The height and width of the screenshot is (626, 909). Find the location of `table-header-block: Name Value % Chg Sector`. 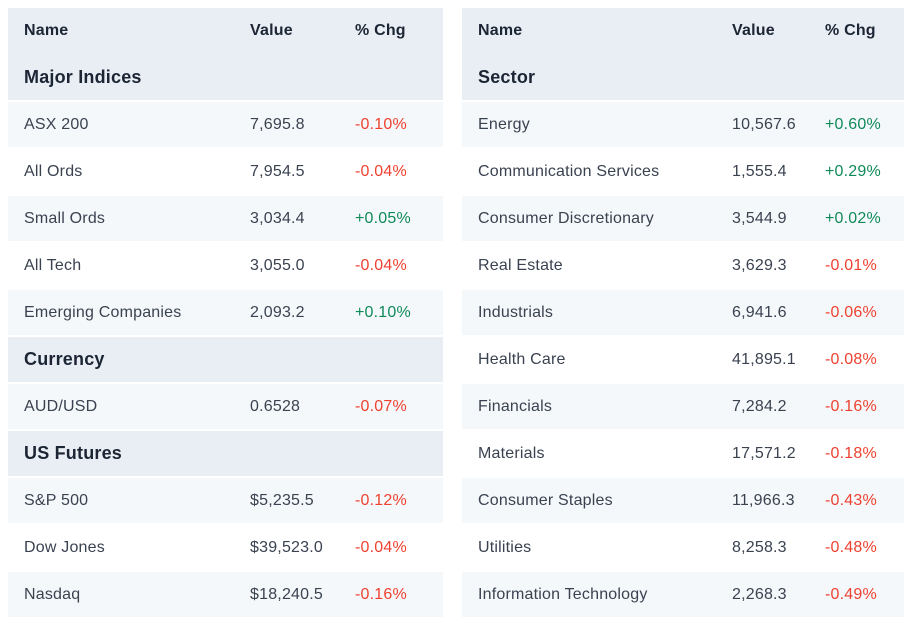

table-header-block: Name Value % Chg Sector is located at coordinates (683, 54).